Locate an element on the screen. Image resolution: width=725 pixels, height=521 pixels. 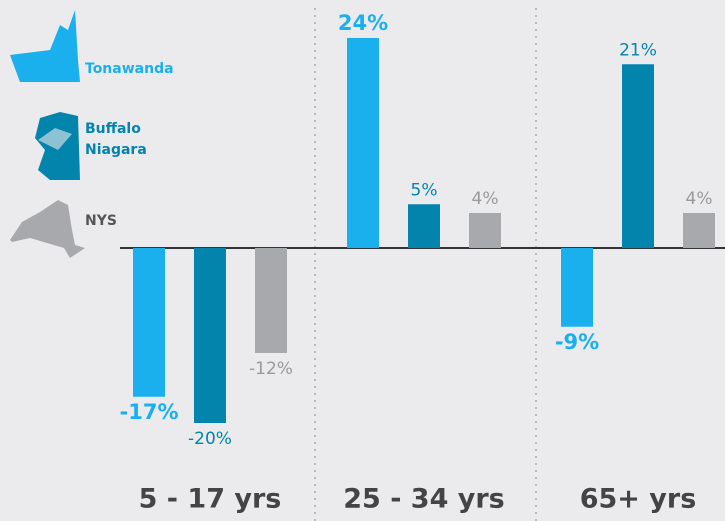
tonawanda-icon is located at coordinates (45, 46).